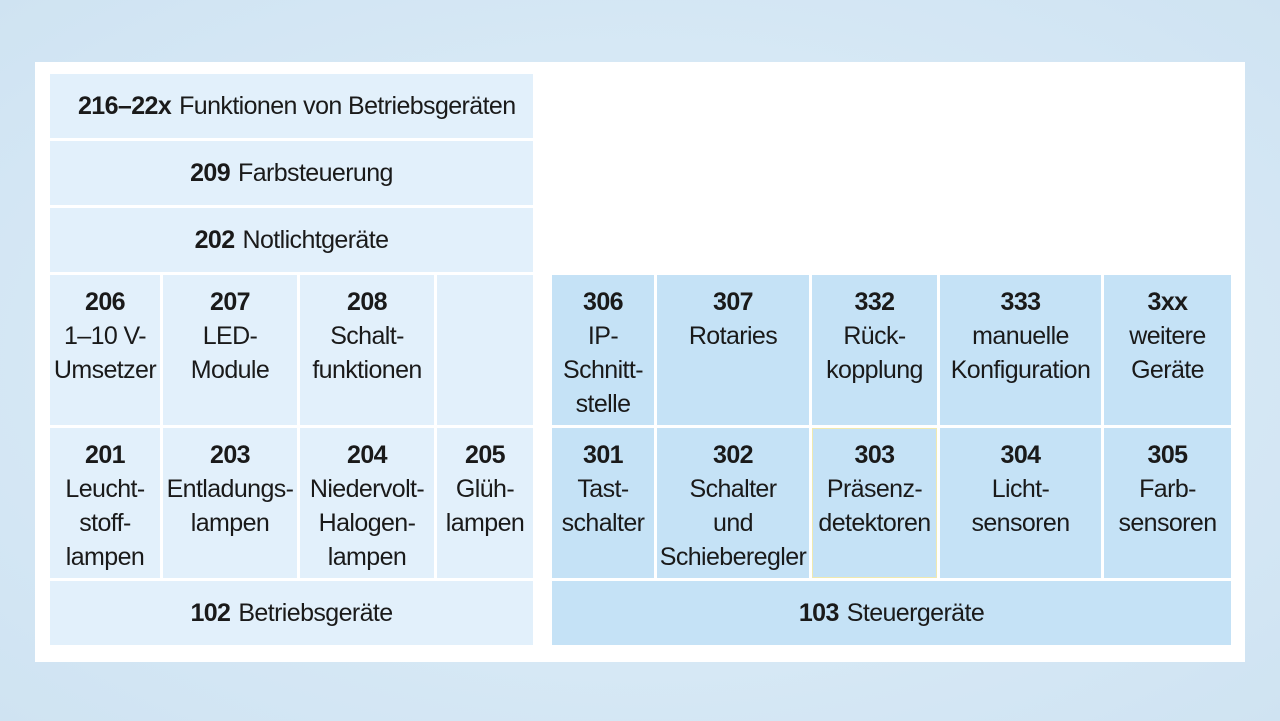  I want to click on cell-304: 304 Licht- sensoren, so click(1020, 503).